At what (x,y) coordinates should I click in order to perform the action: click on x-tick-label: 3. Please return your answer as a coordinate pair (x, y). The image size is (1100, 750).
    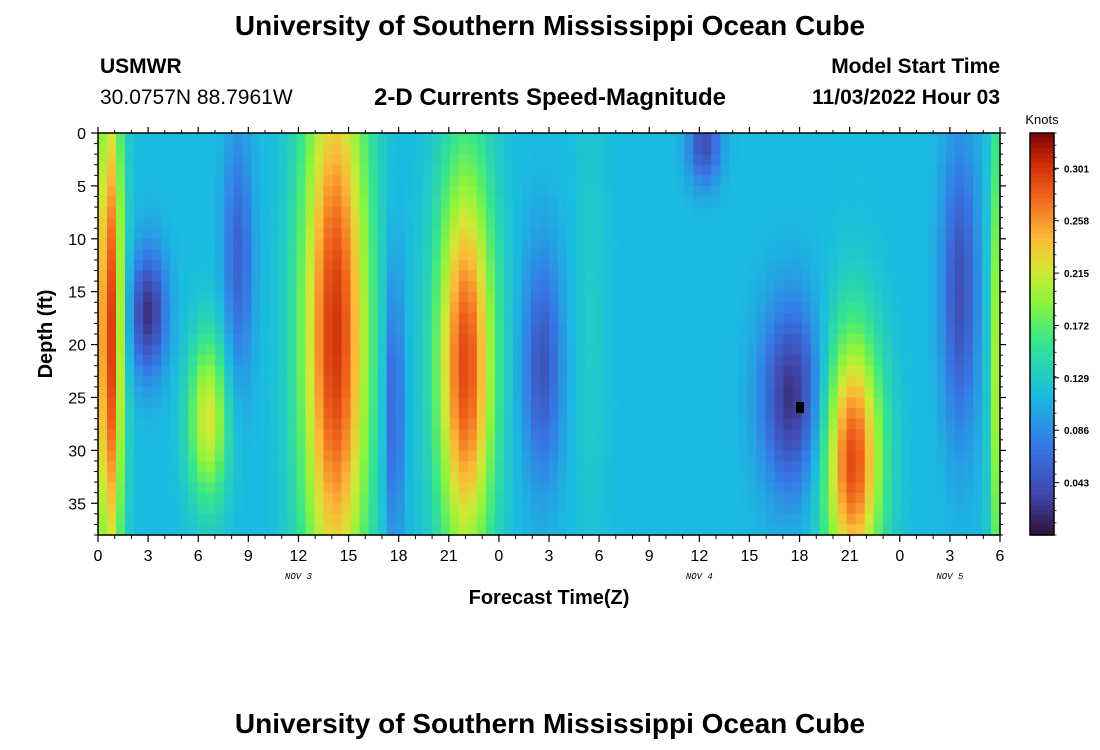
    Looking at the image, I should click on (549, 556).